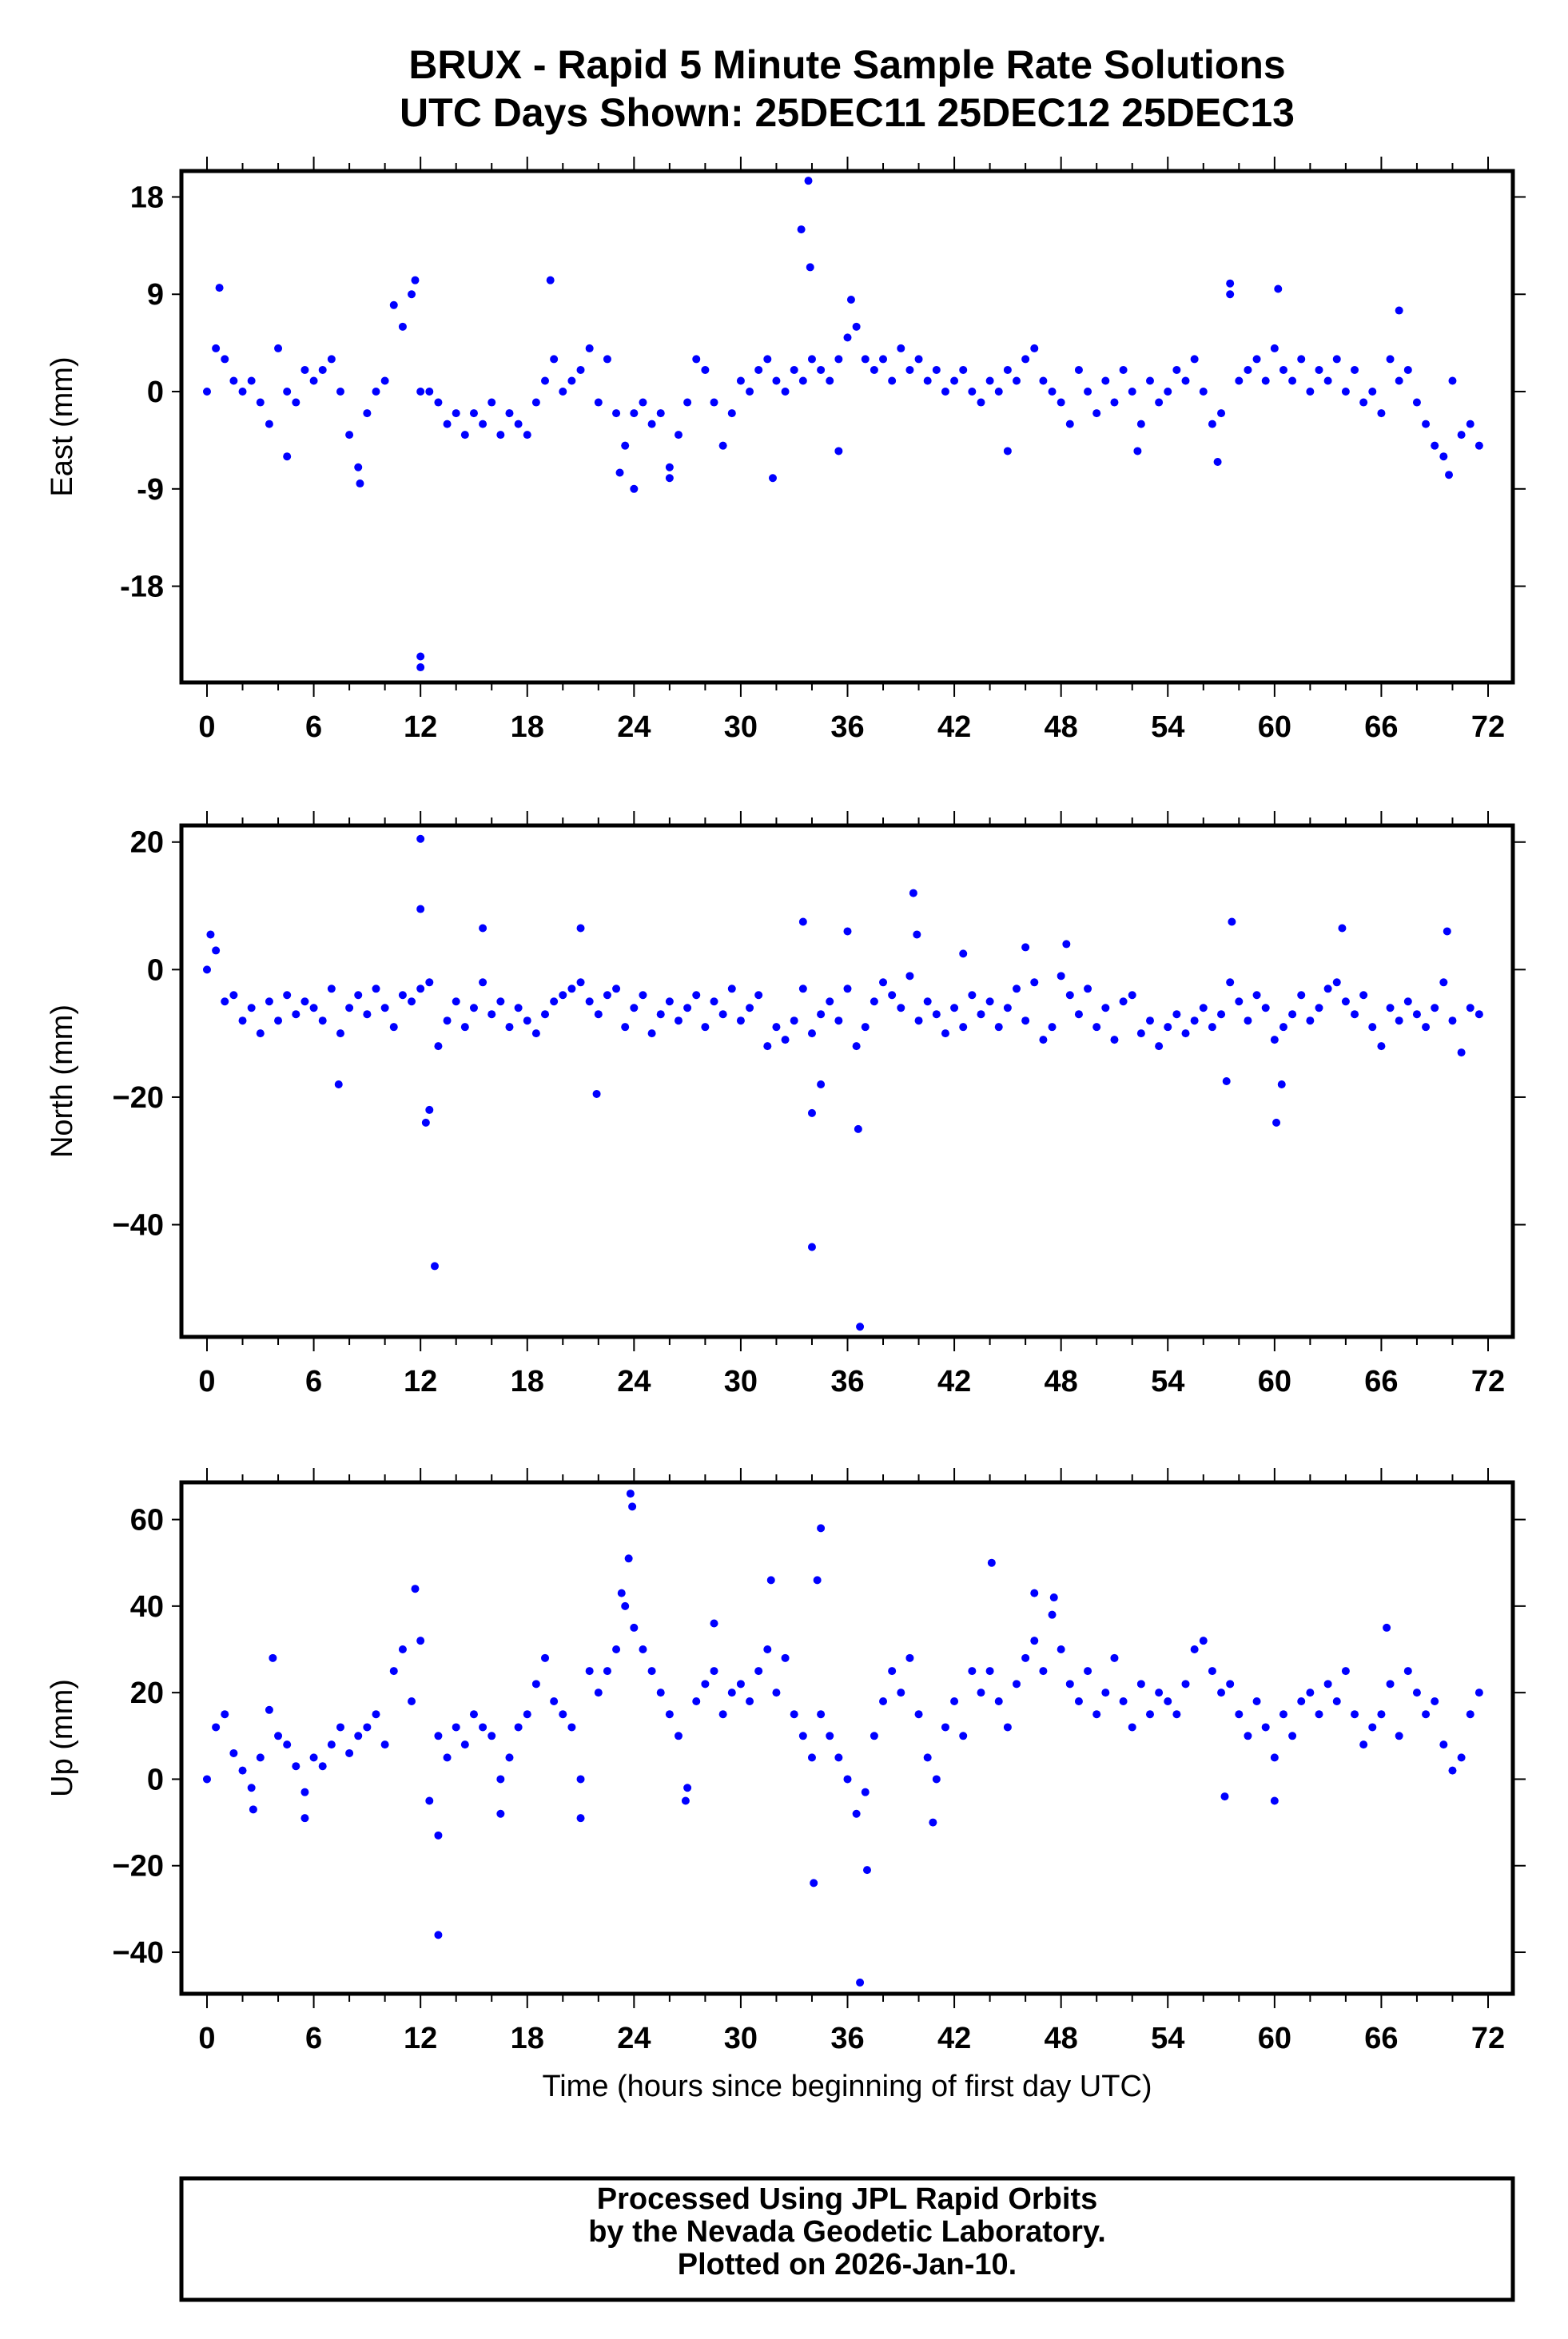 Image resolution: width=1568 pixels, height=2339 pixels. What do you see at coordinates (847, 2039) in the screenshot?
I see `x-tick-label: 36` at bounding box center [847, 2039].